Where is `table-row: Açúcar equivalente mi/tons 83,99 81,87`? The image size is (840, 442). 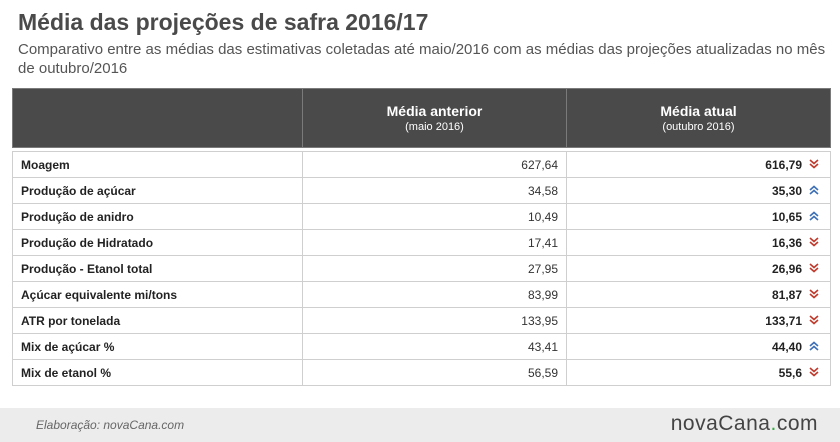
table-row: Açúcar equivalente mi/tons 83,99 81,87 is located at coordinates (421, 294).